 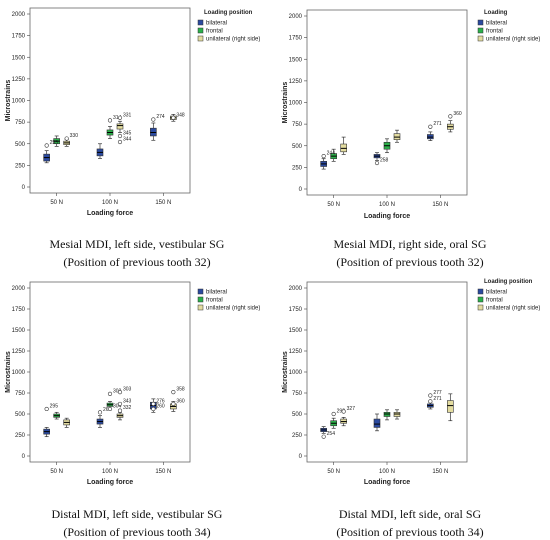 What do you see at coordinates (137, 514) in the screenshot?
I see `caption-3-line1: Distal MDI, left side, vestibular SG` at bounding box center [137, 514].